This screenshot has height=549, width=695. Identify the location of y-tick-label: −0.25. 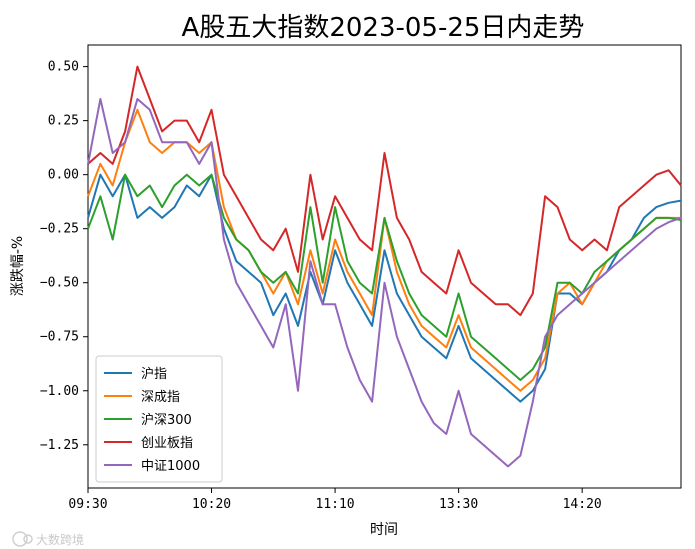
(59, 229).